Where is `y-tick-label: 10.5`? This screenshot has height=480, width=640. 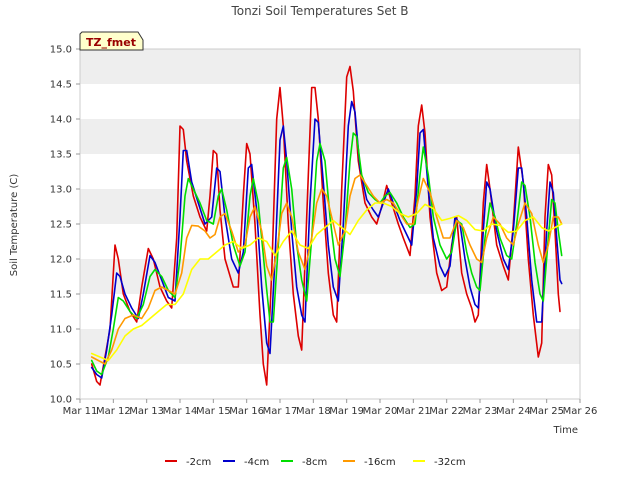 y-tick-label: 10.5 is located at coordinates (61, 365).